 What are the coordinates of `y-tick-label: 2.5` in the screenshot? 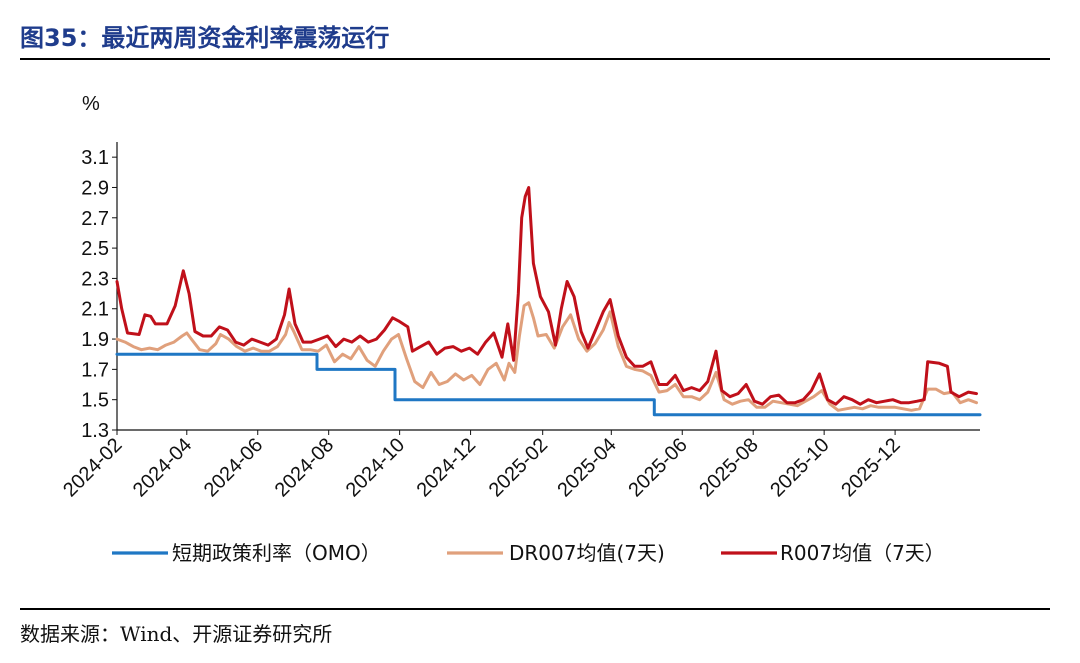 It's located at (95, 249).